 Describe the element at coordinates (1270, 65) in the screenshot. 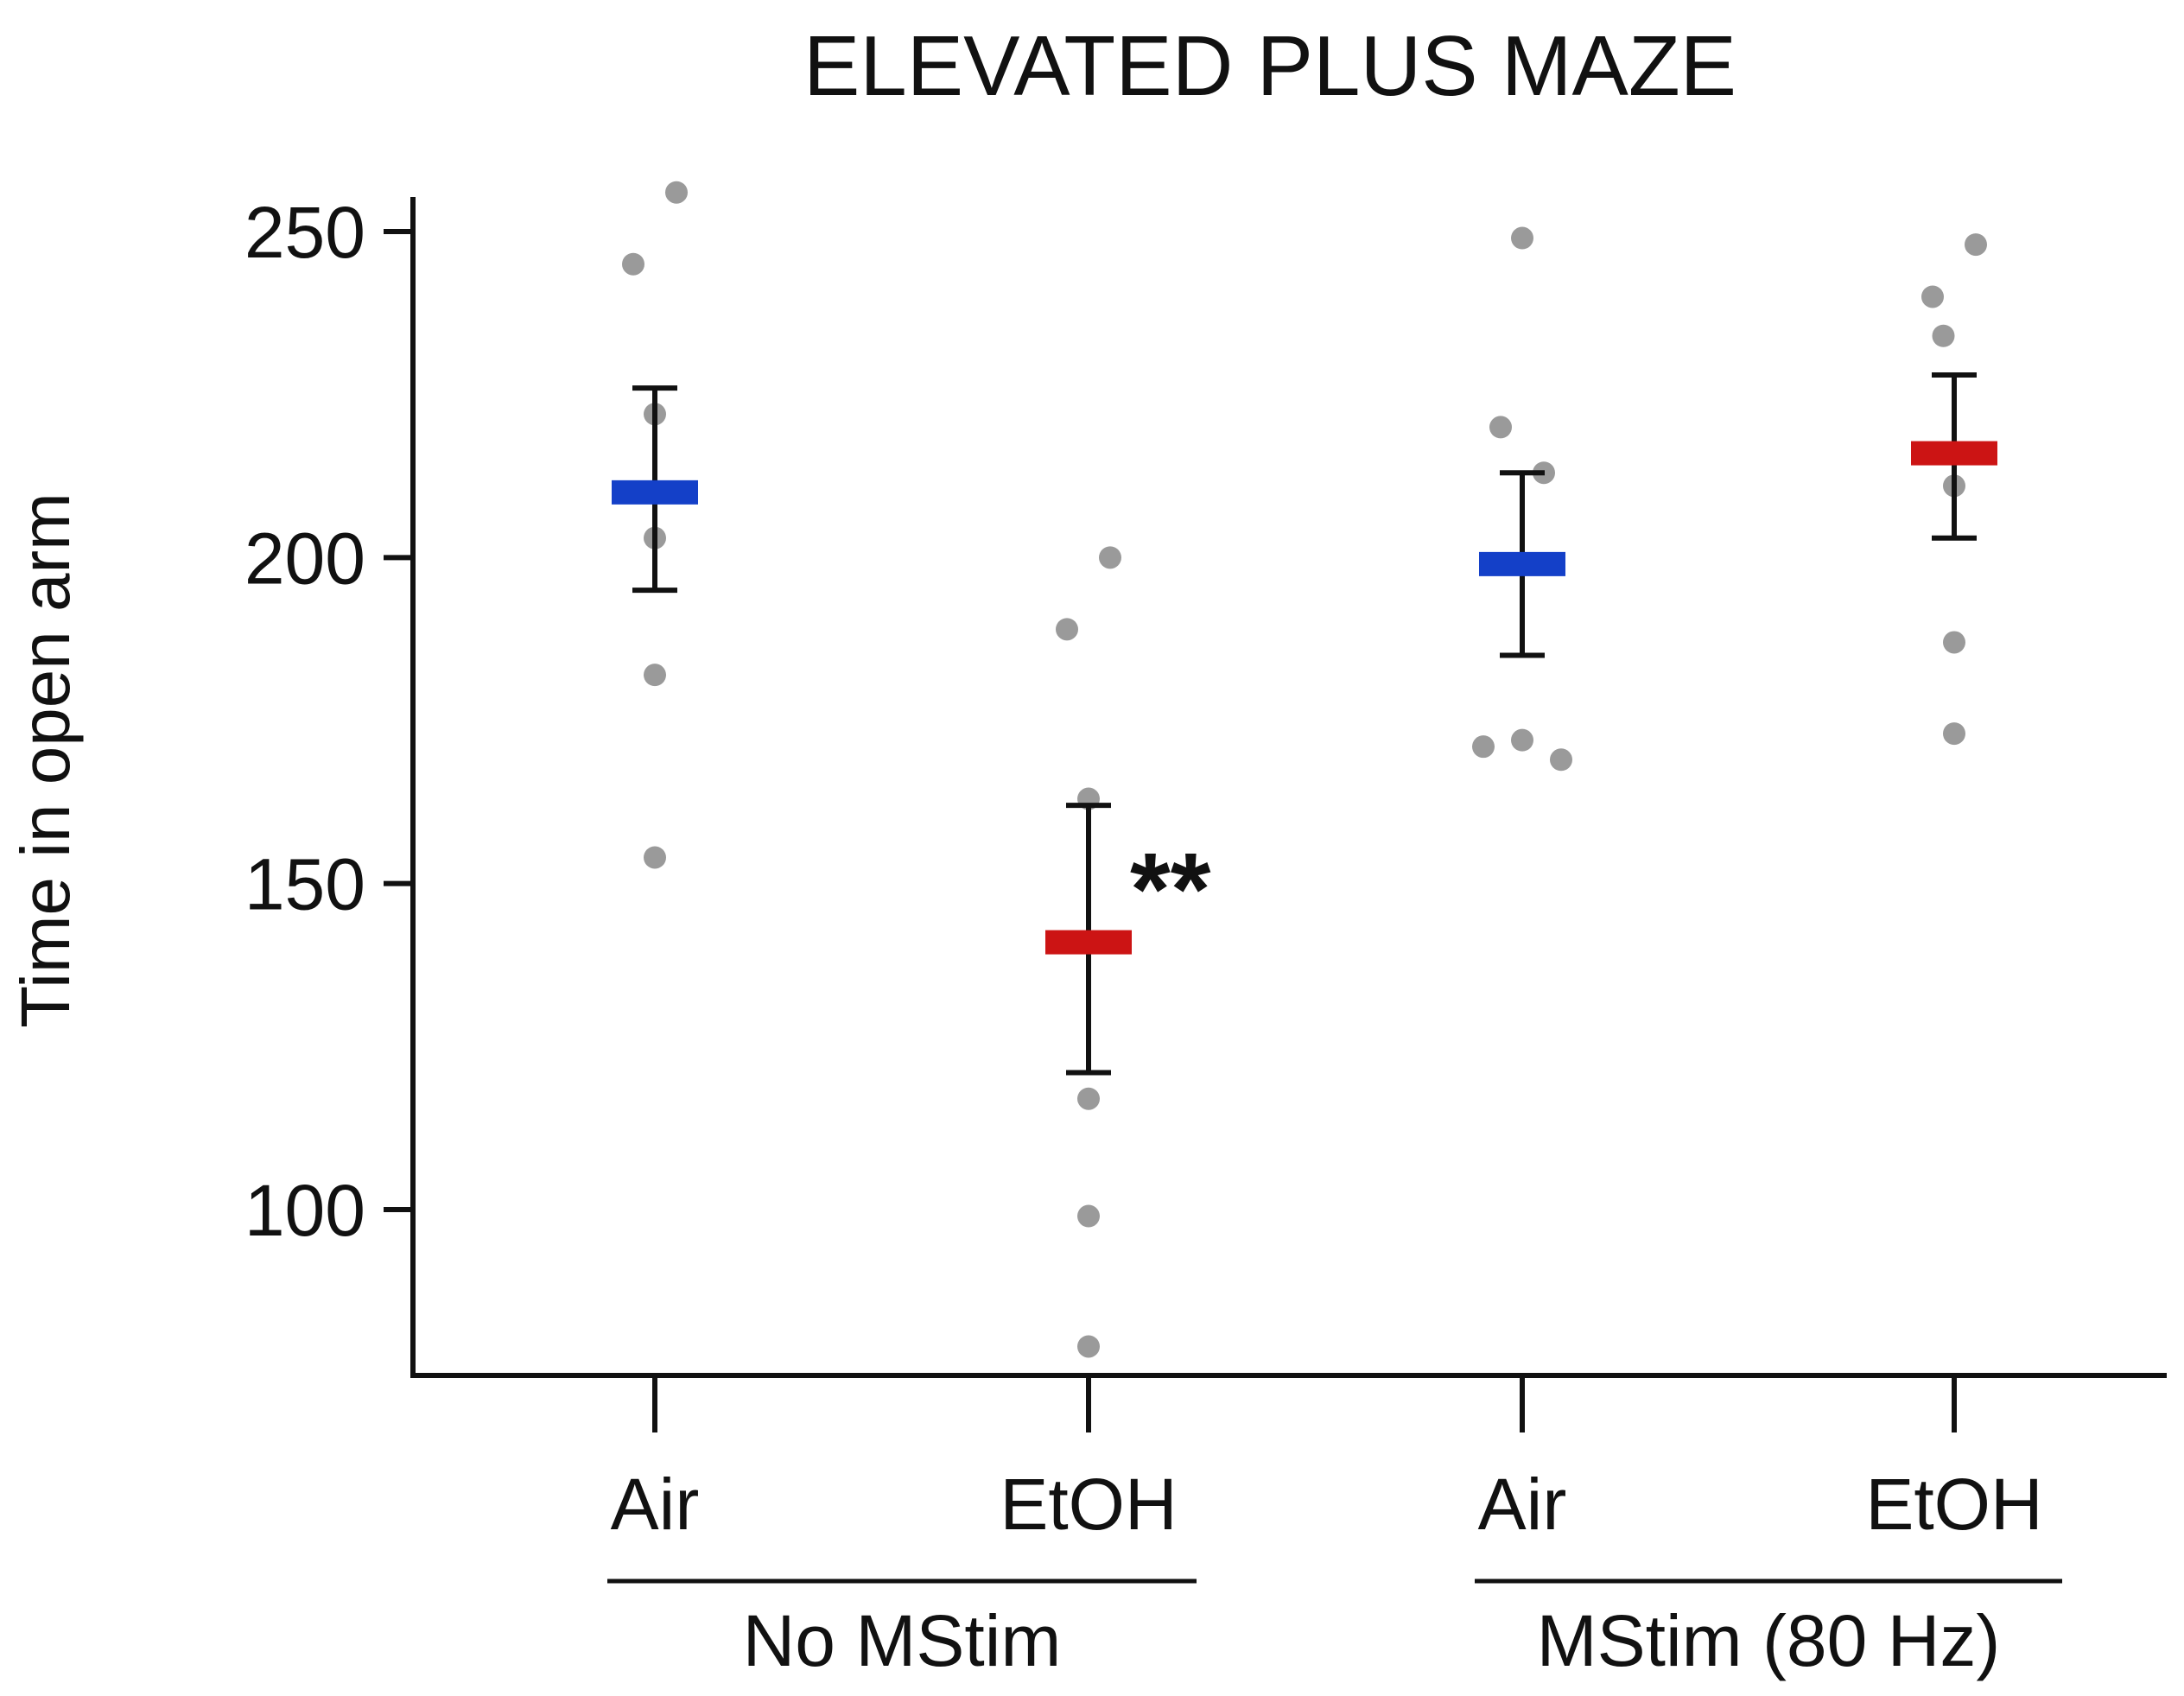

I see `chart-title: ELEVATED PLUS MAZE` at that location.